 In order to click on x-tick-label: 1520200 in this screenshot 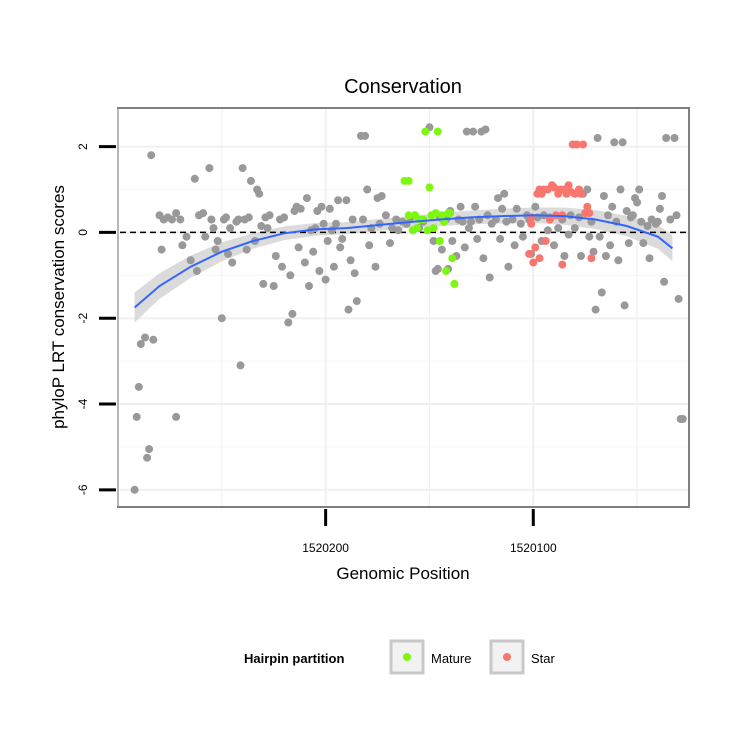, I will do `click(325, 548)`.